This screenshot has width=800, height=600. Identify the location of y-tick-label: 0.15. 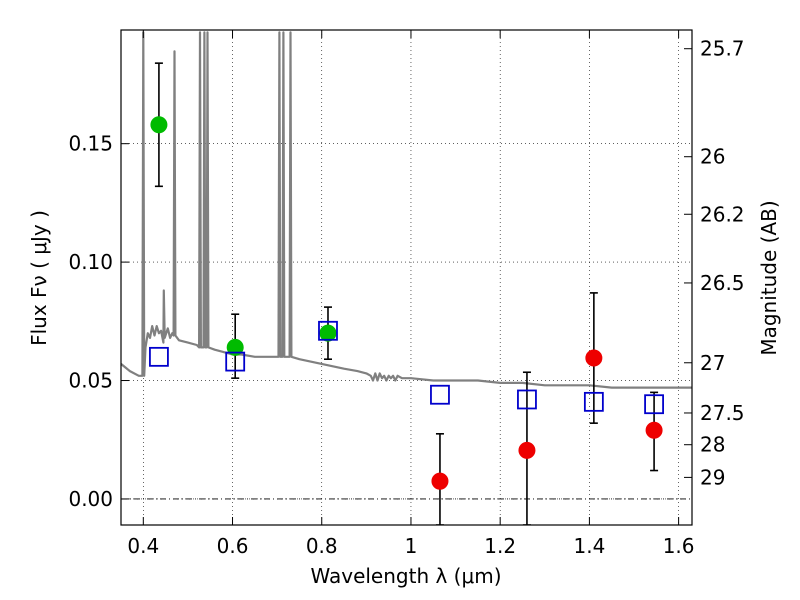
(90, 144).